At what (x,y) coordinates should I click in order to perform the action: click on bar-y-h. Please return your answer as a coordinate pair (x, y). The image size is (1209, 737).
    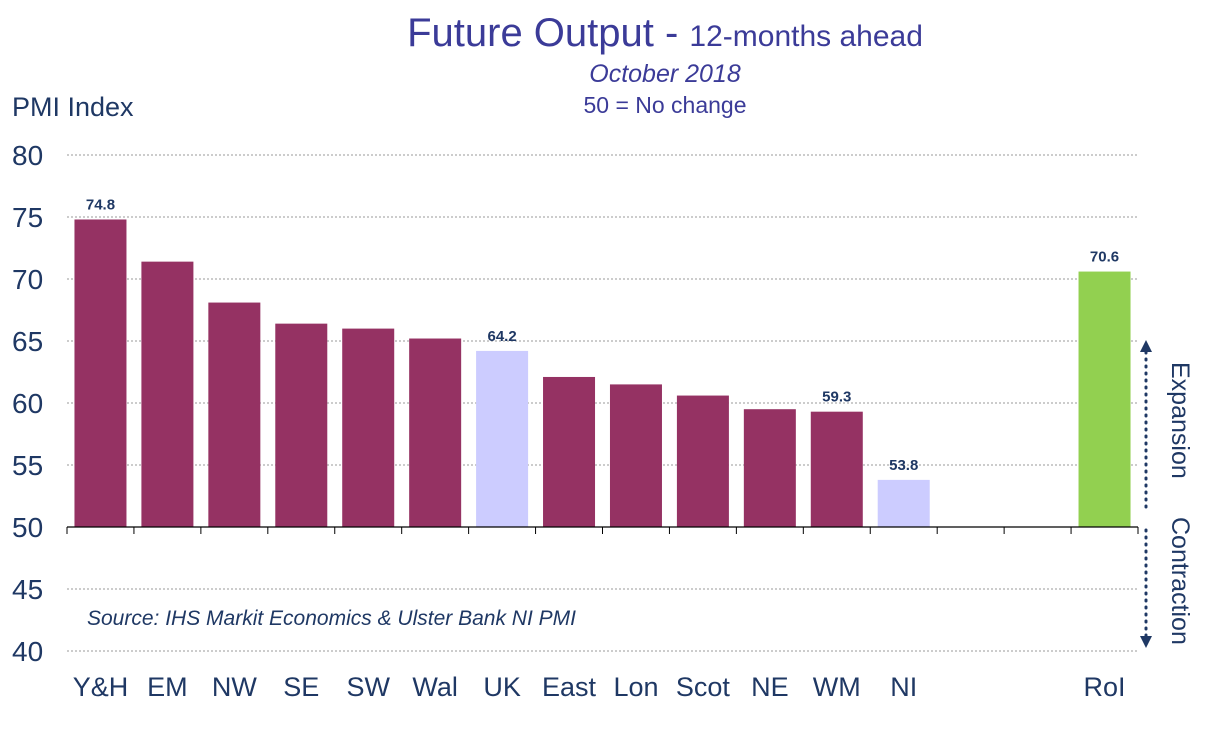
    Looking at the image, I should click on (100, 373).